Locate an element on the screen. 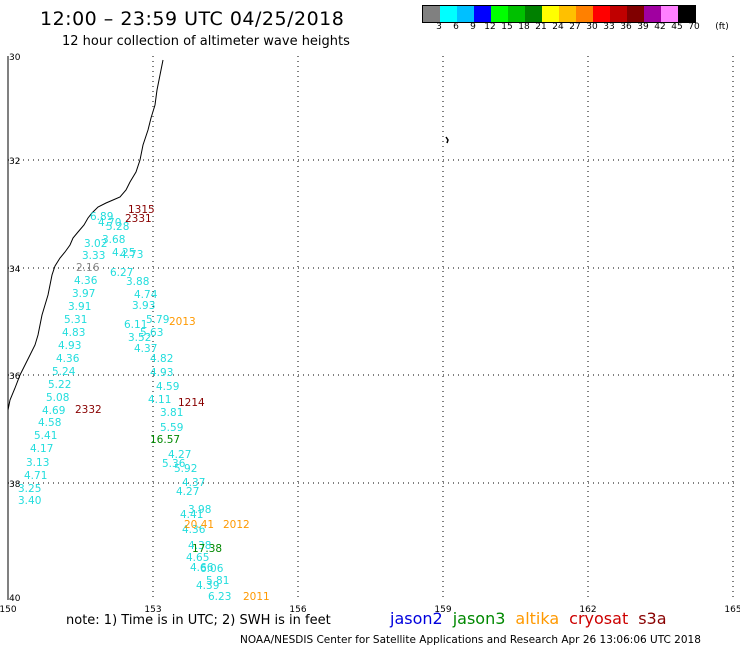 The image size is (740, 650). color-scale-labels: 3 6 9 12 15 18 21 24 27 30 33 36 39 42 45 70 (ft) is located at coordinates (581, 29).